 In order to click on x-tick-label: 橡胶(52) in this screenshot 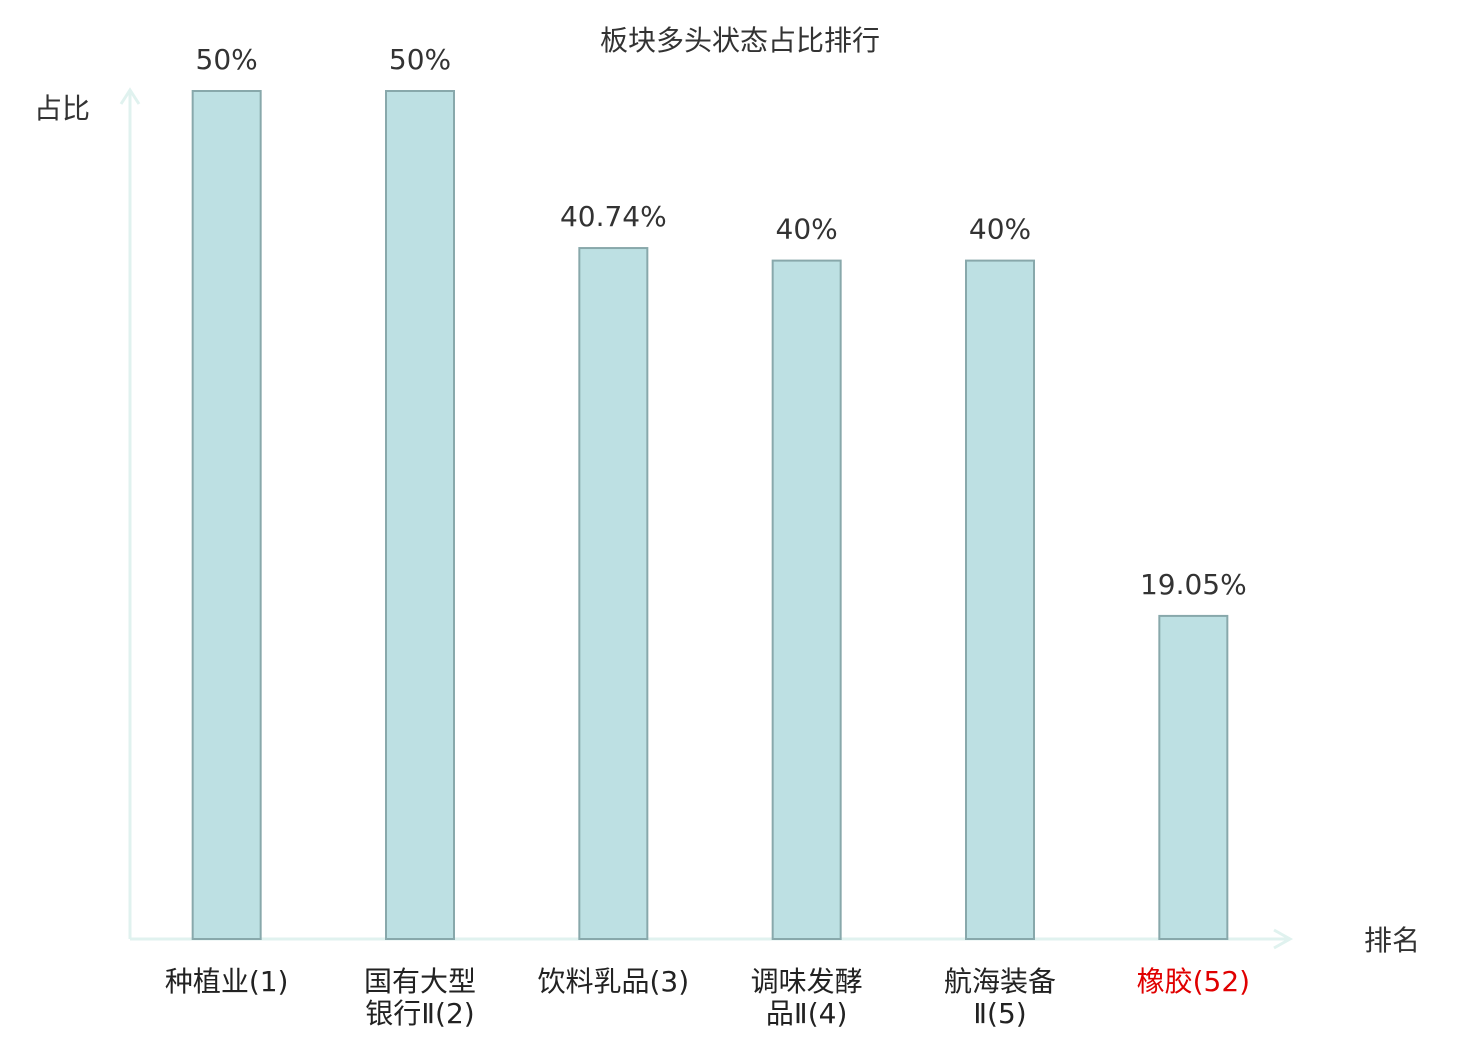, I will do `click(1193, 981)`.